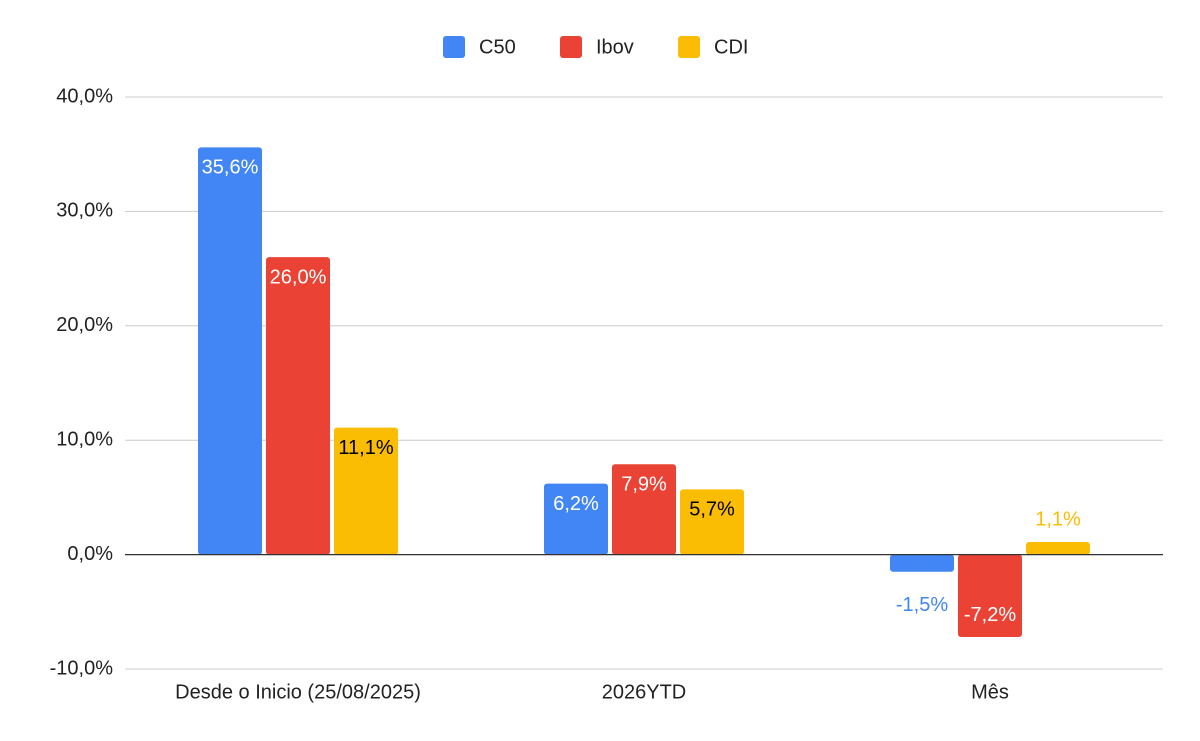  Describe the element at coordinates (84, 325) in the screenshot. I see `y-tick-label: 20,0%` at that location.